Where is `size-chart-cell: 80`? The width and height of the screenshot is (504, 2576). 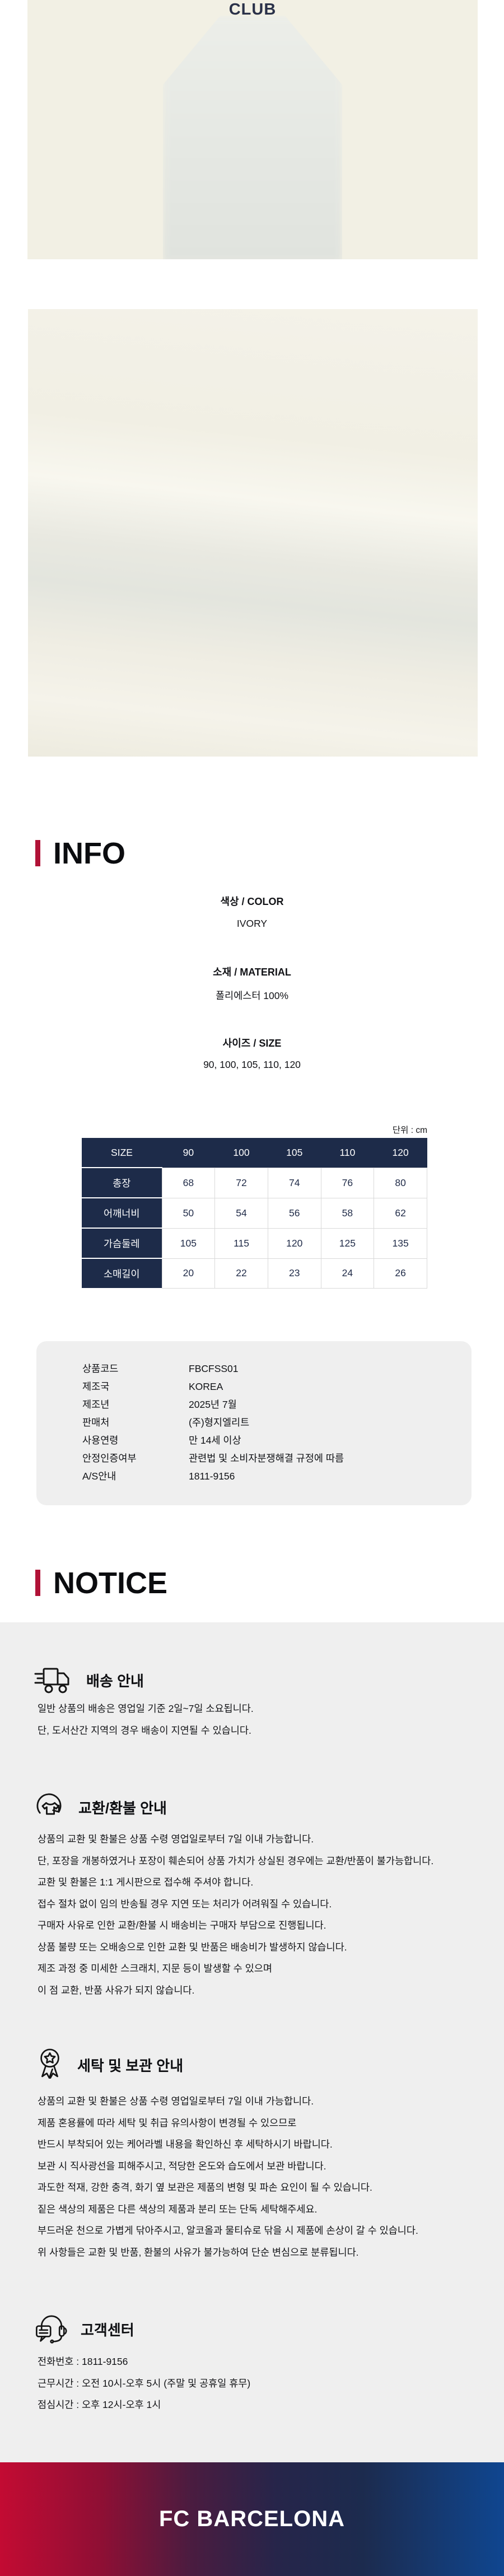
size-chart-cell: 80 is located at coordinates (401, 1183).